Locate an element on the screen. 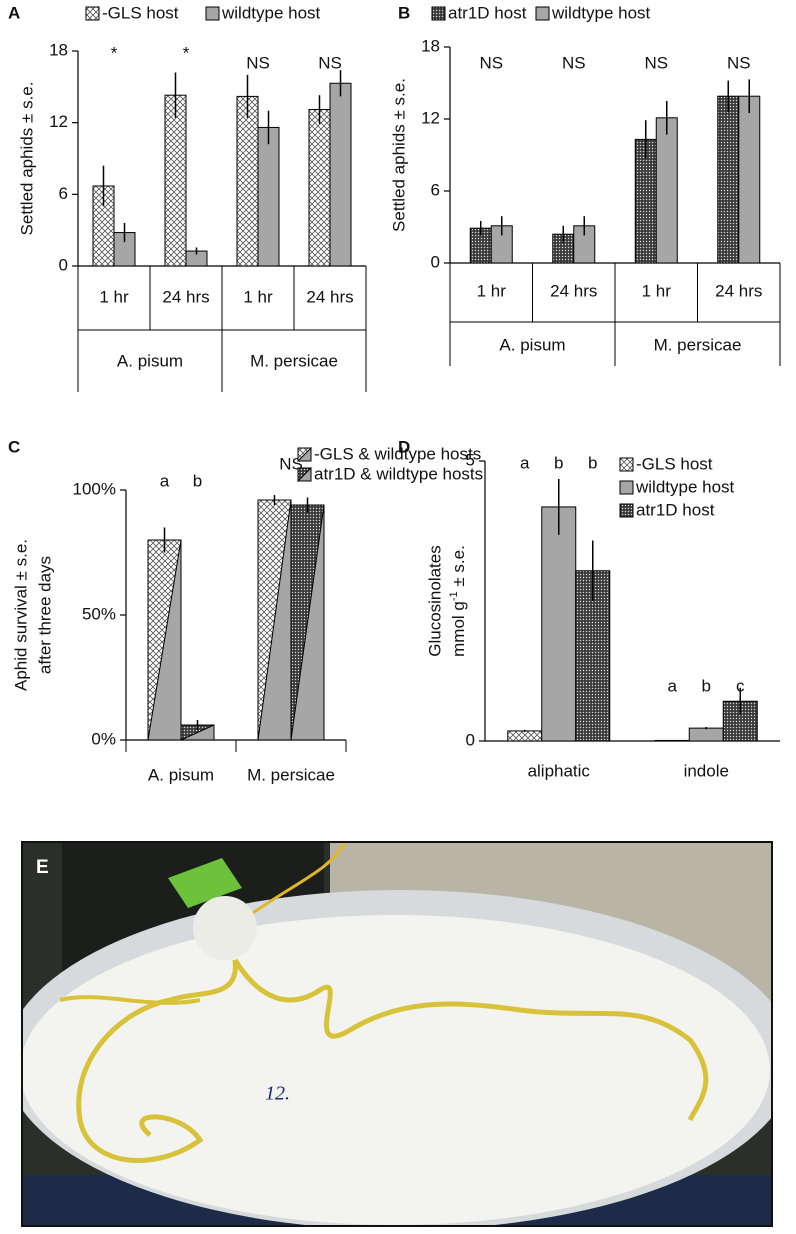 The image size is (796, 1234). y-tick-label: 50% is located at coordinates (99, 613).